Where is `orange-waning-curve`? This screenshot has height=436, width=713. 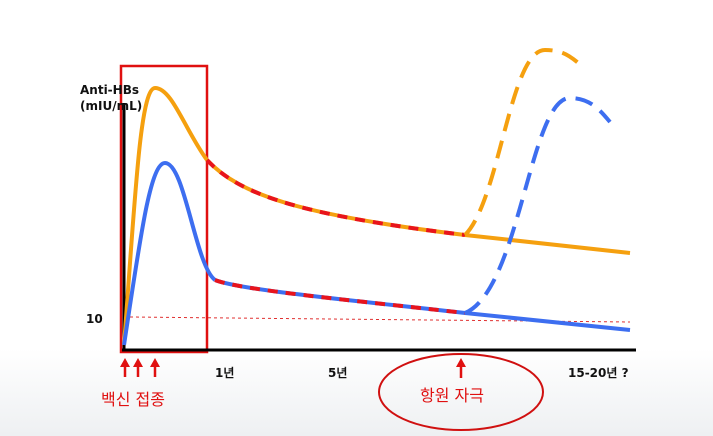
orange-waning-curve is located at coordinates (335, 197).